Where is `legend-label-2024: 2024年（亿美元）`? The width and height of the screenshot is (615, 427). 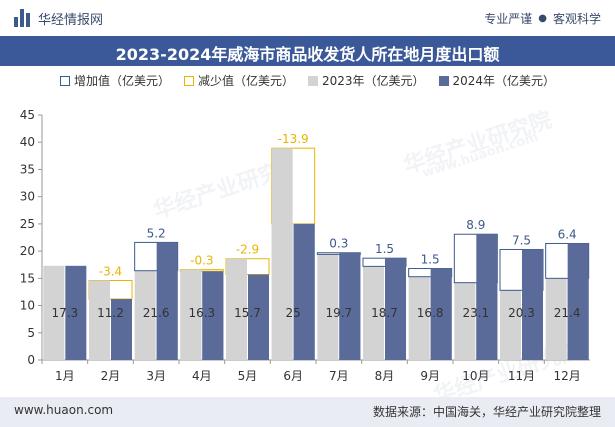 legend-label-2024: 2024年（亿美元） is located at coordinates (504, 81).